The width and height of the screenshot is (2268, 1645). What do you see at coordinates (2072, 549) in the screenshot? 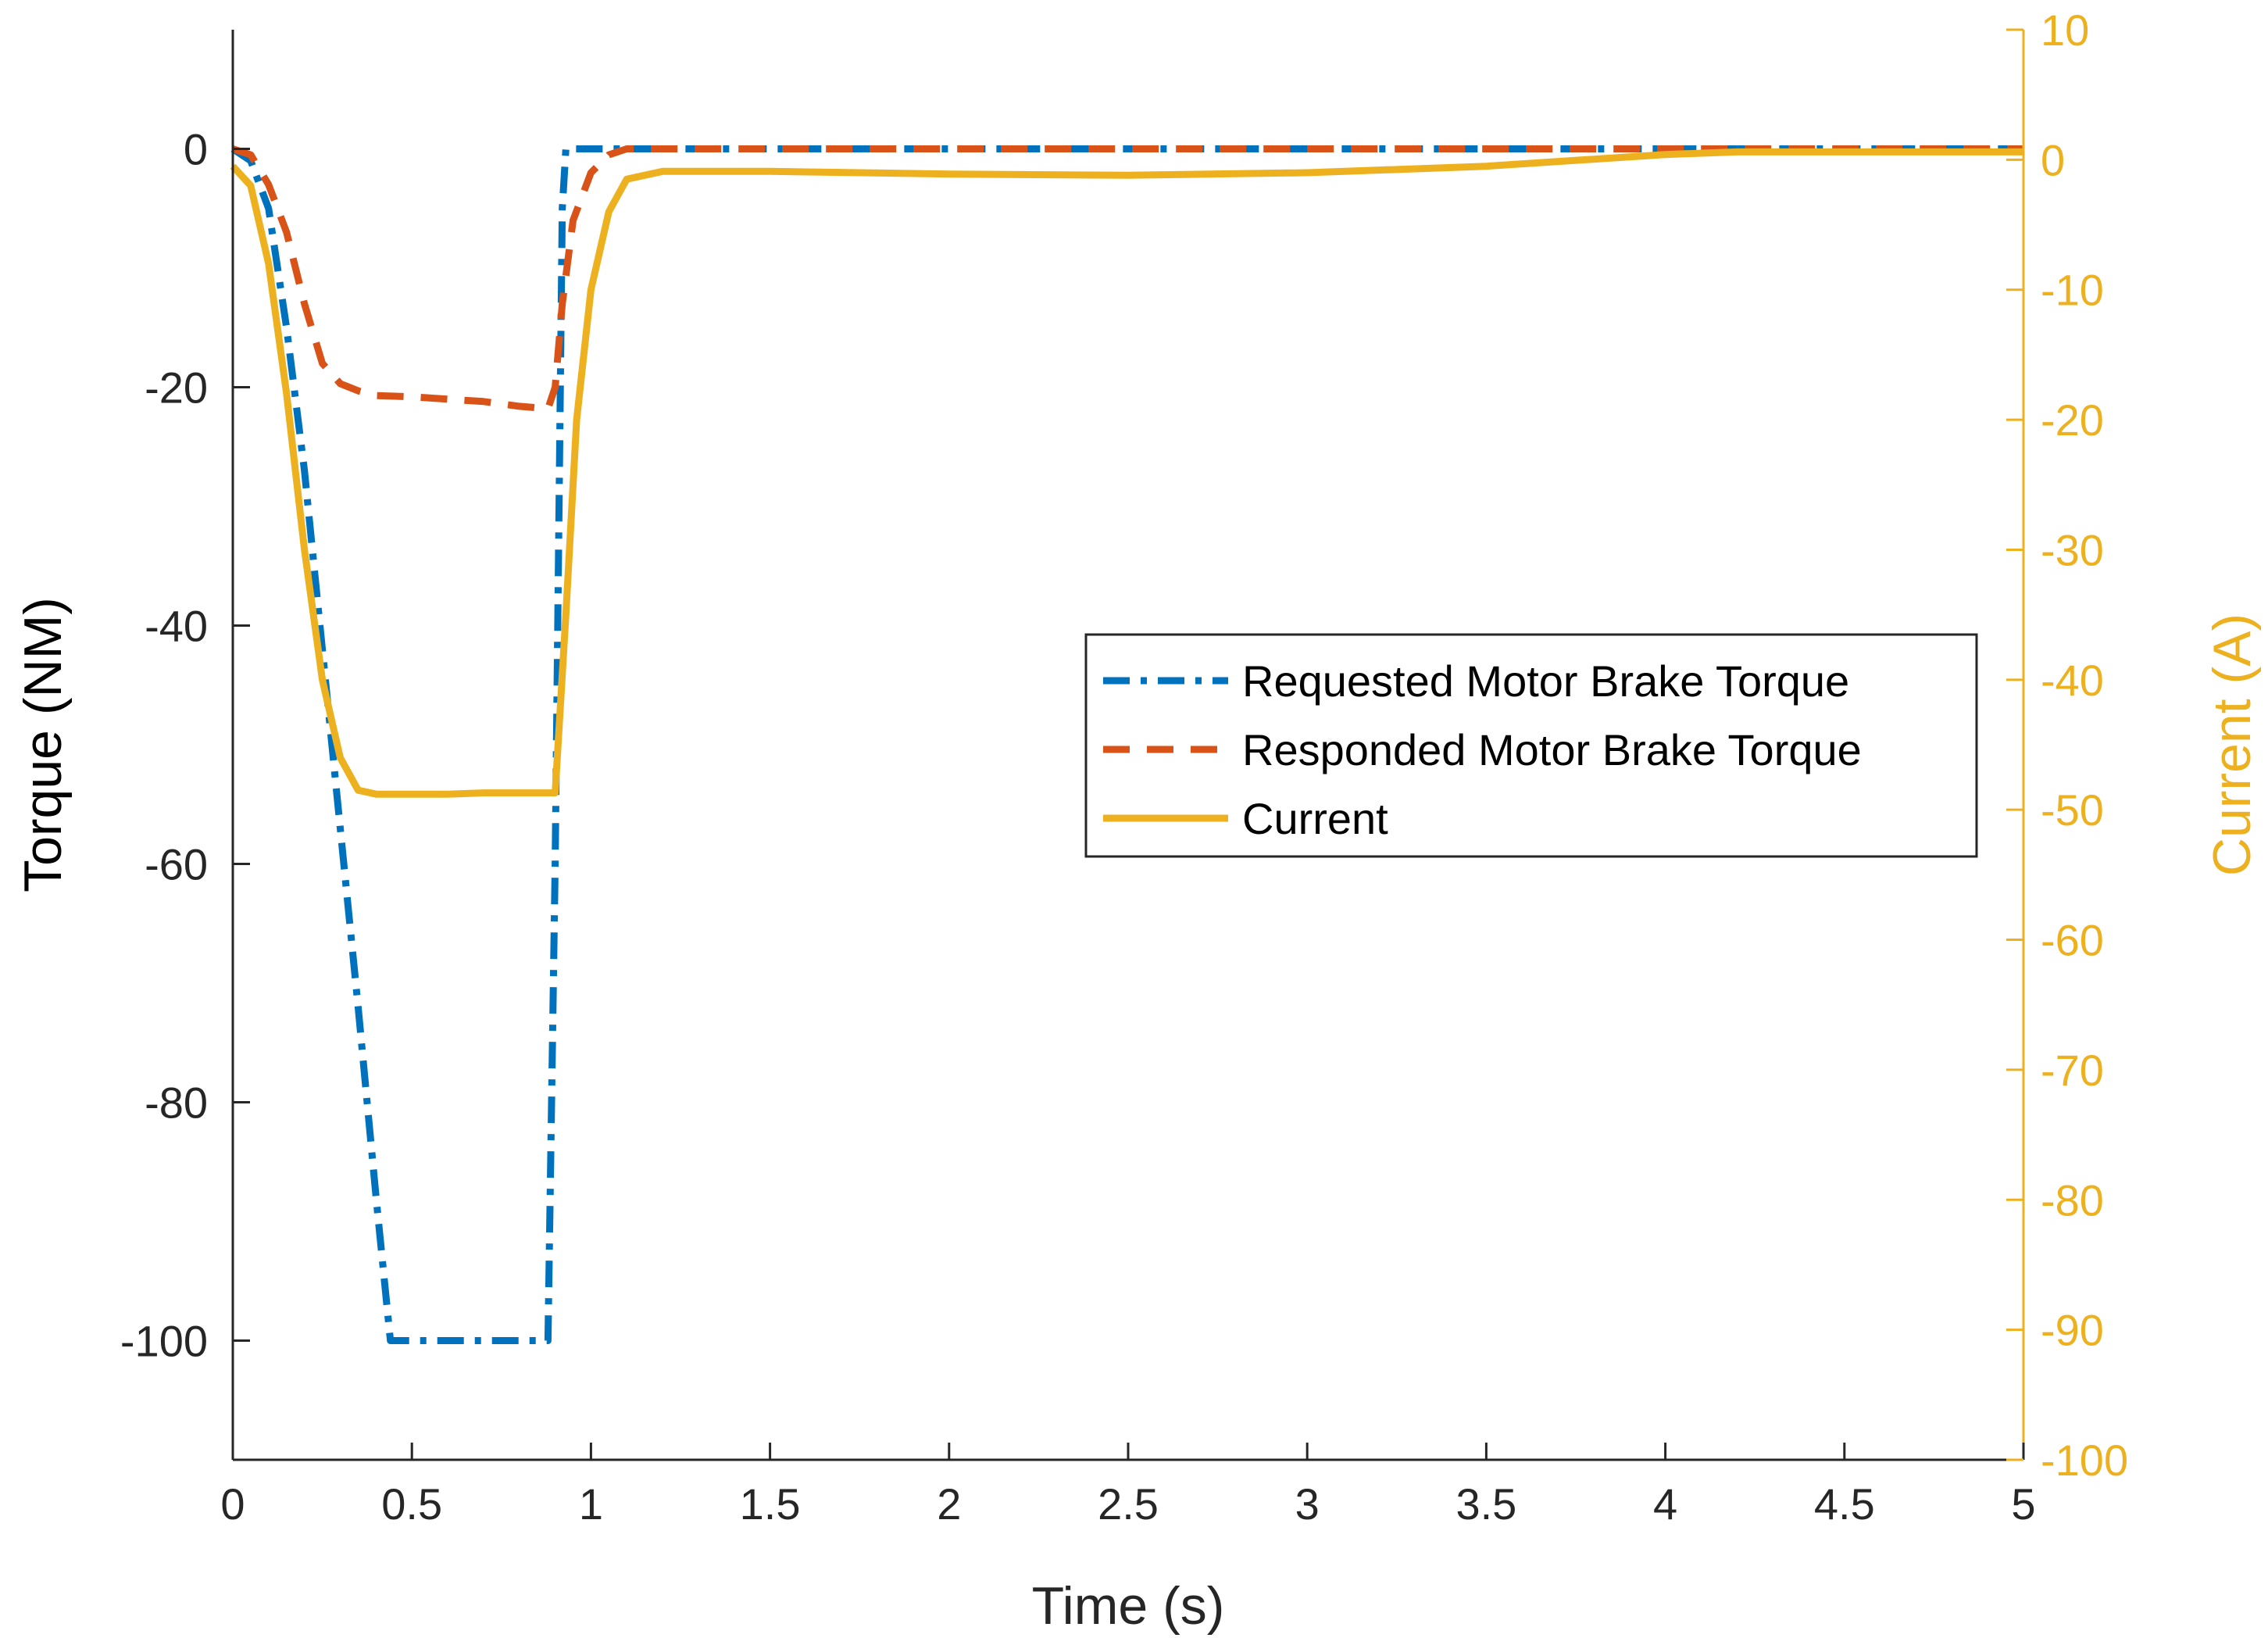
I see `y-right-tick-label: -30` at bounding box center [2072, 549].